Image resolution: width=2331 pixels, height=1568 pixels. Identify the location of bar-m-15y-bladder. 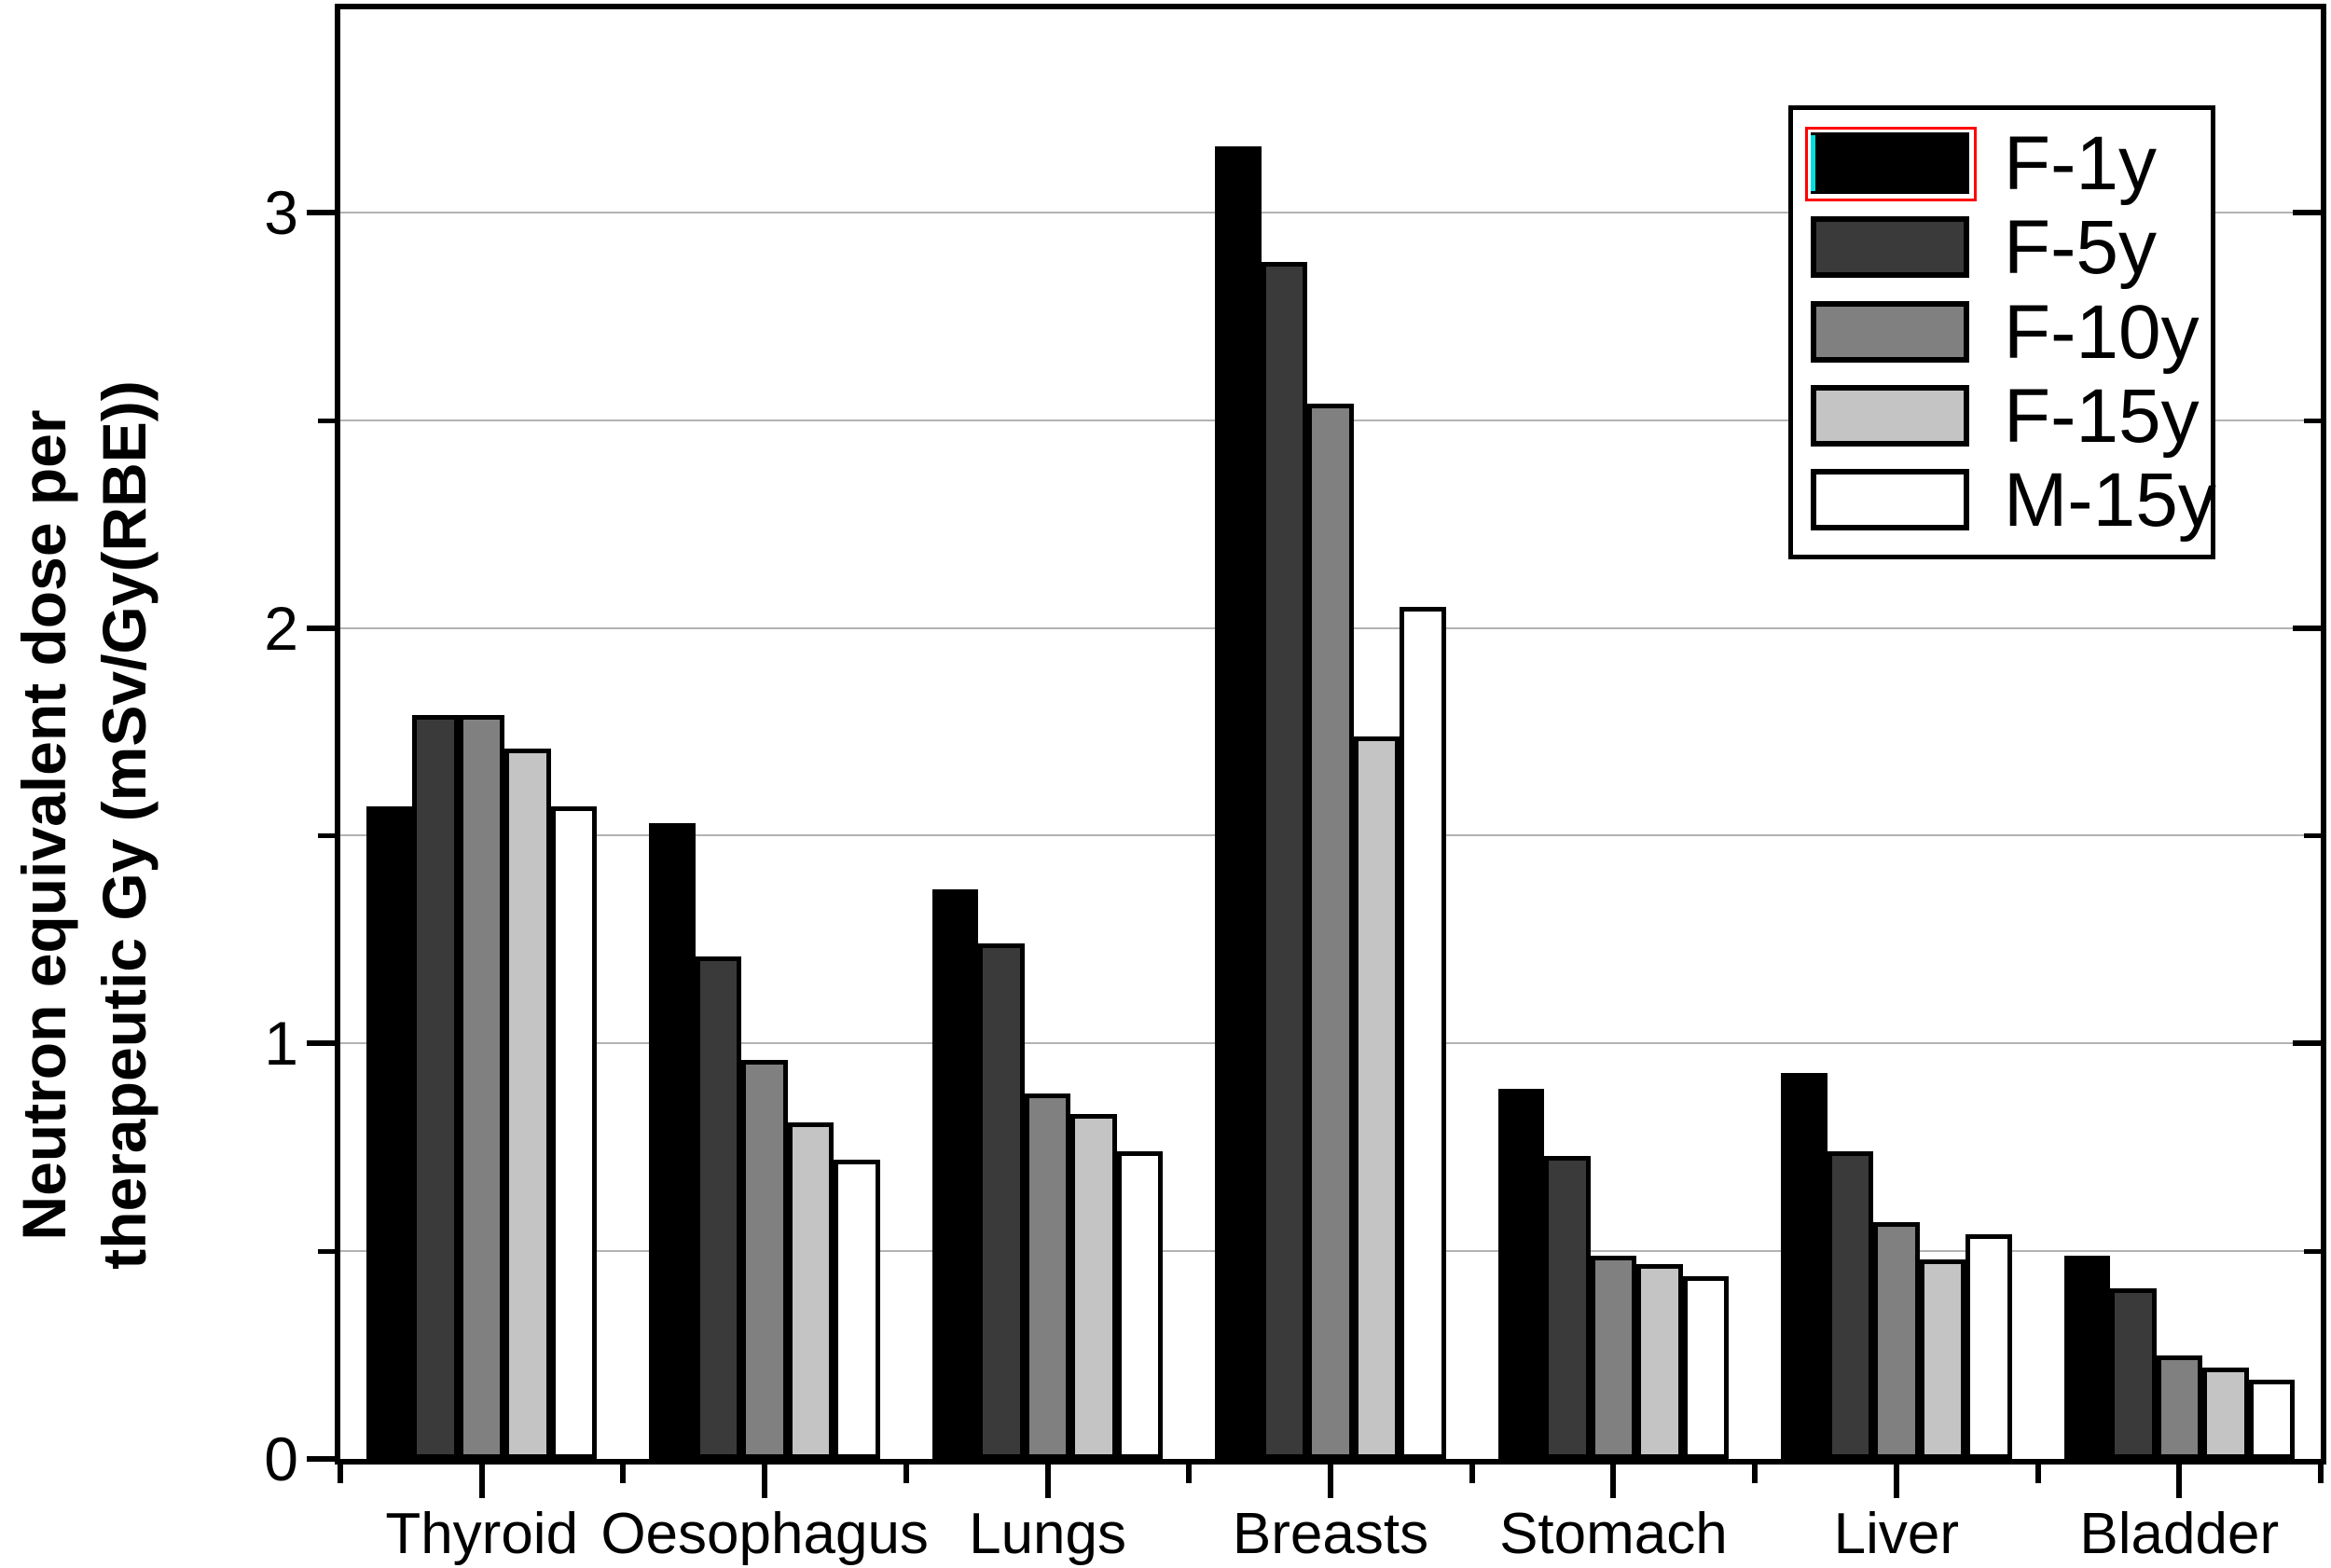
(2272, 1419).